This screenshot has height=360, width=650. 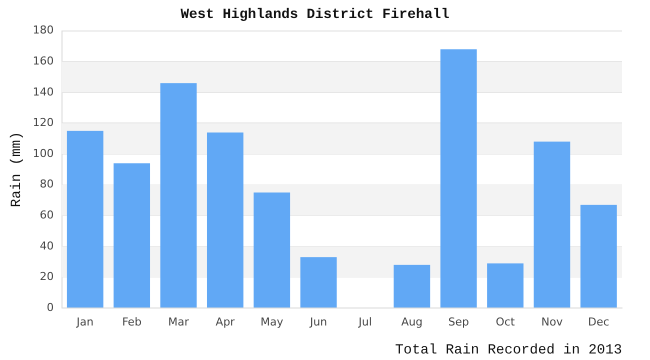 What do you see at coordinates (50, 307) in the screenshot?
I see `y-tick-label: 0` at bounding box center [50, 307].